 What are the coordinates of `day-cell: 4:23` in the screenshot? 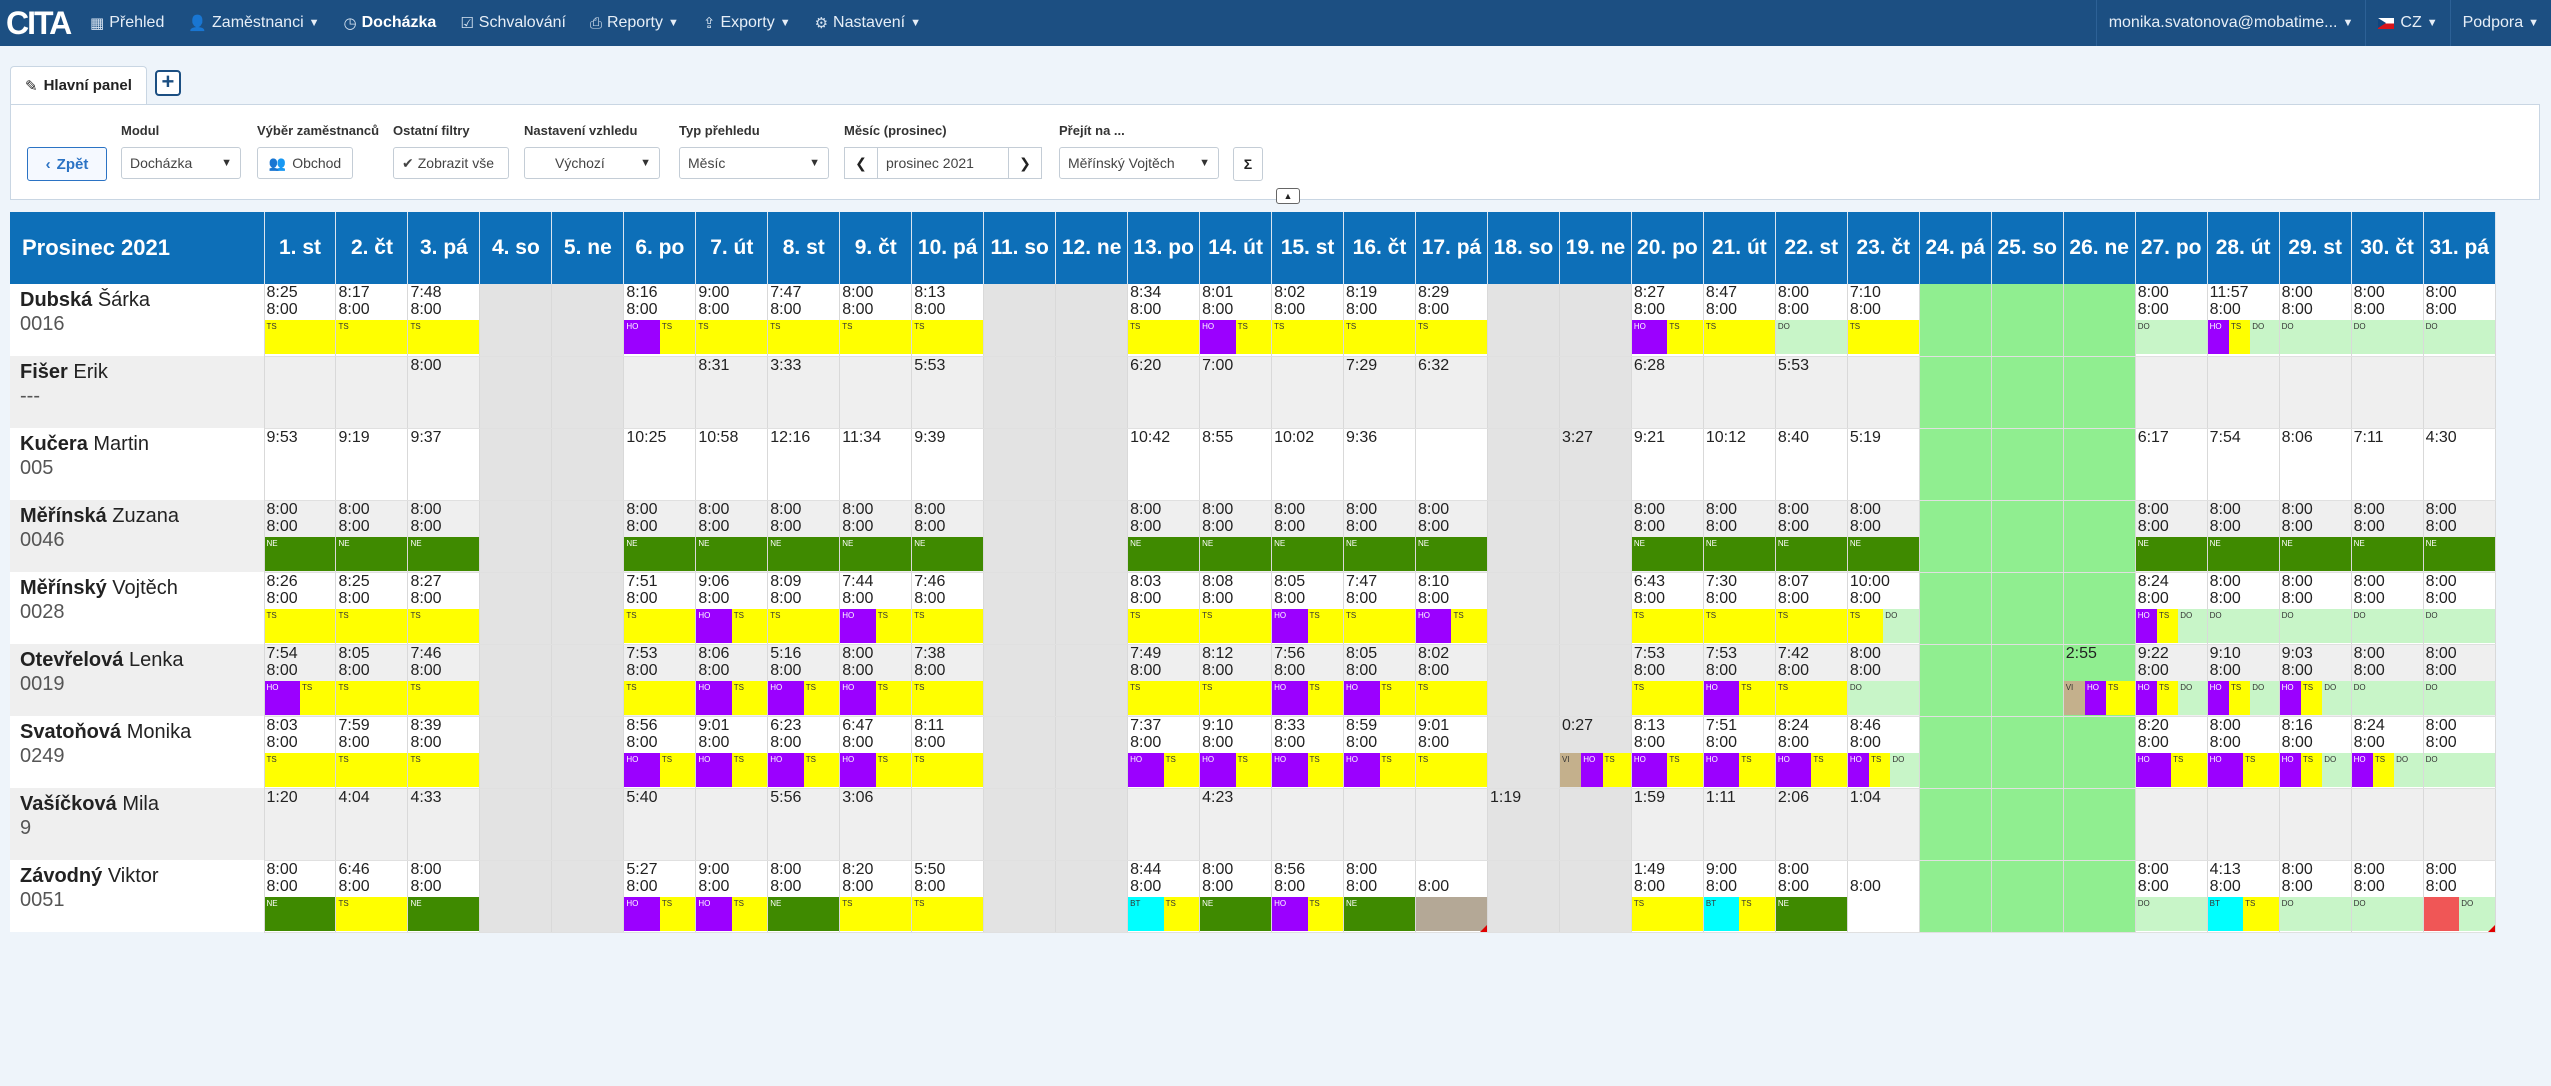 It's located at (1236, 824).